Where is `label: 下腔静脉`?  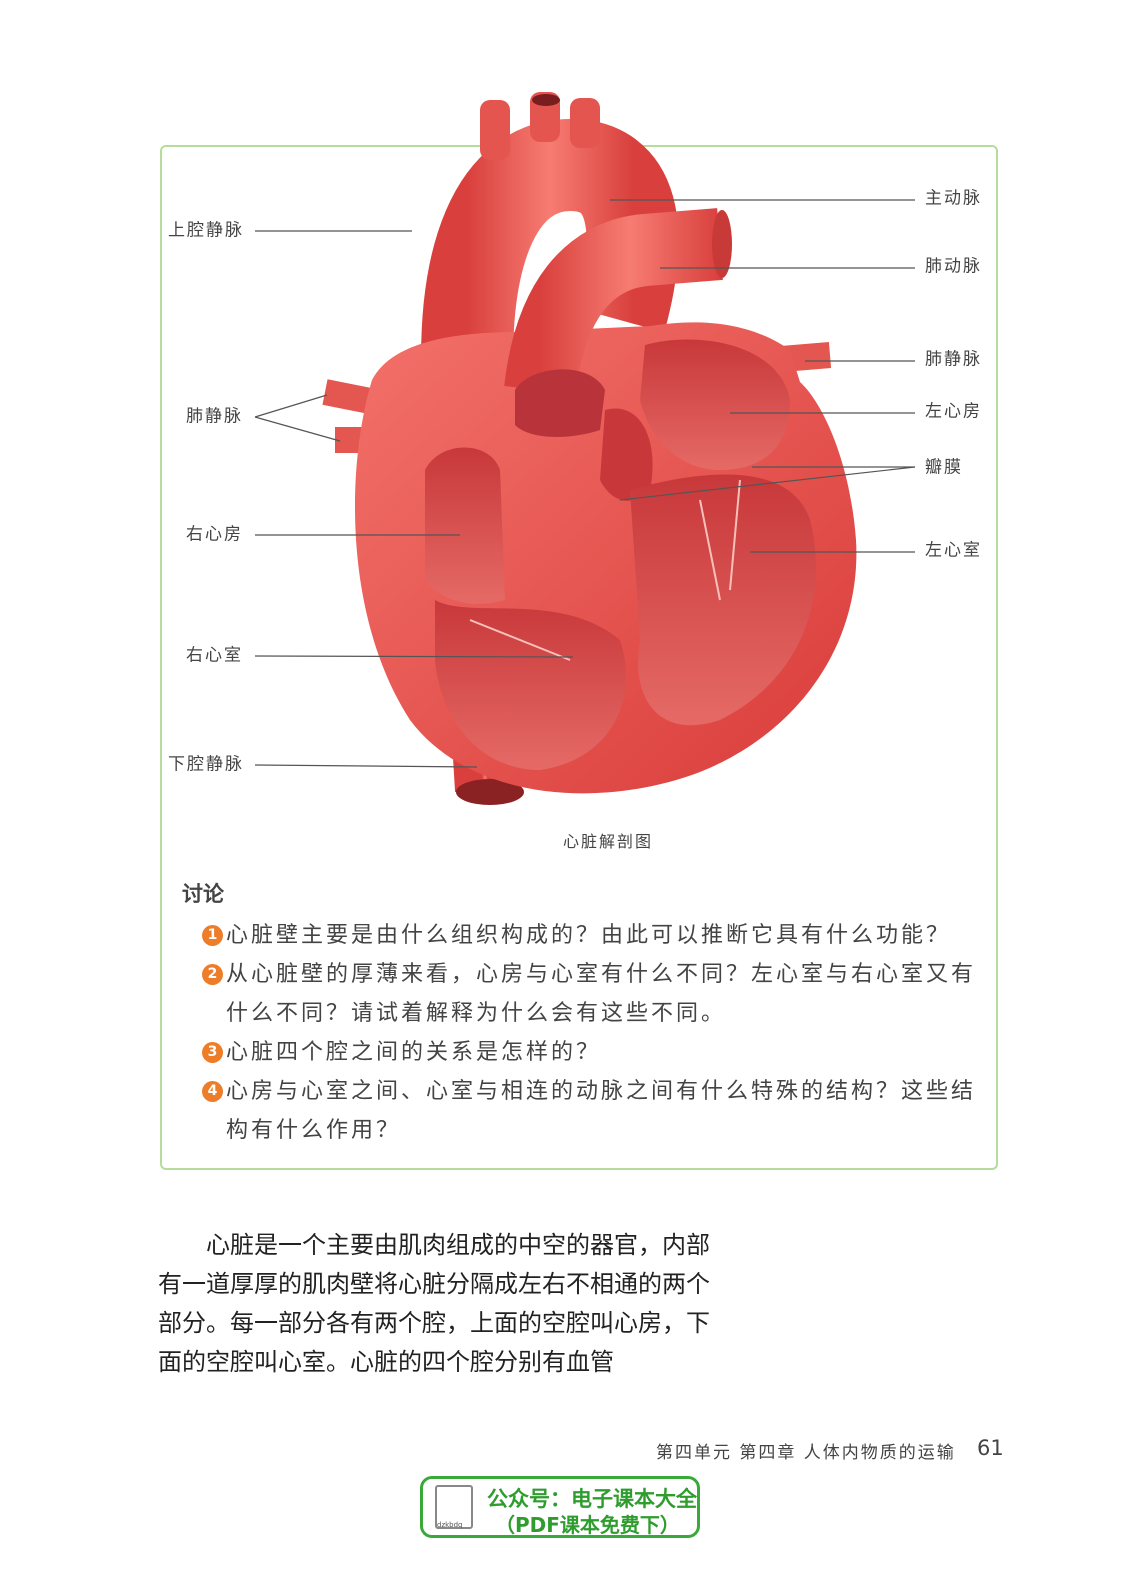 label: 下腔静脉 is located at coordinates (206, 765).